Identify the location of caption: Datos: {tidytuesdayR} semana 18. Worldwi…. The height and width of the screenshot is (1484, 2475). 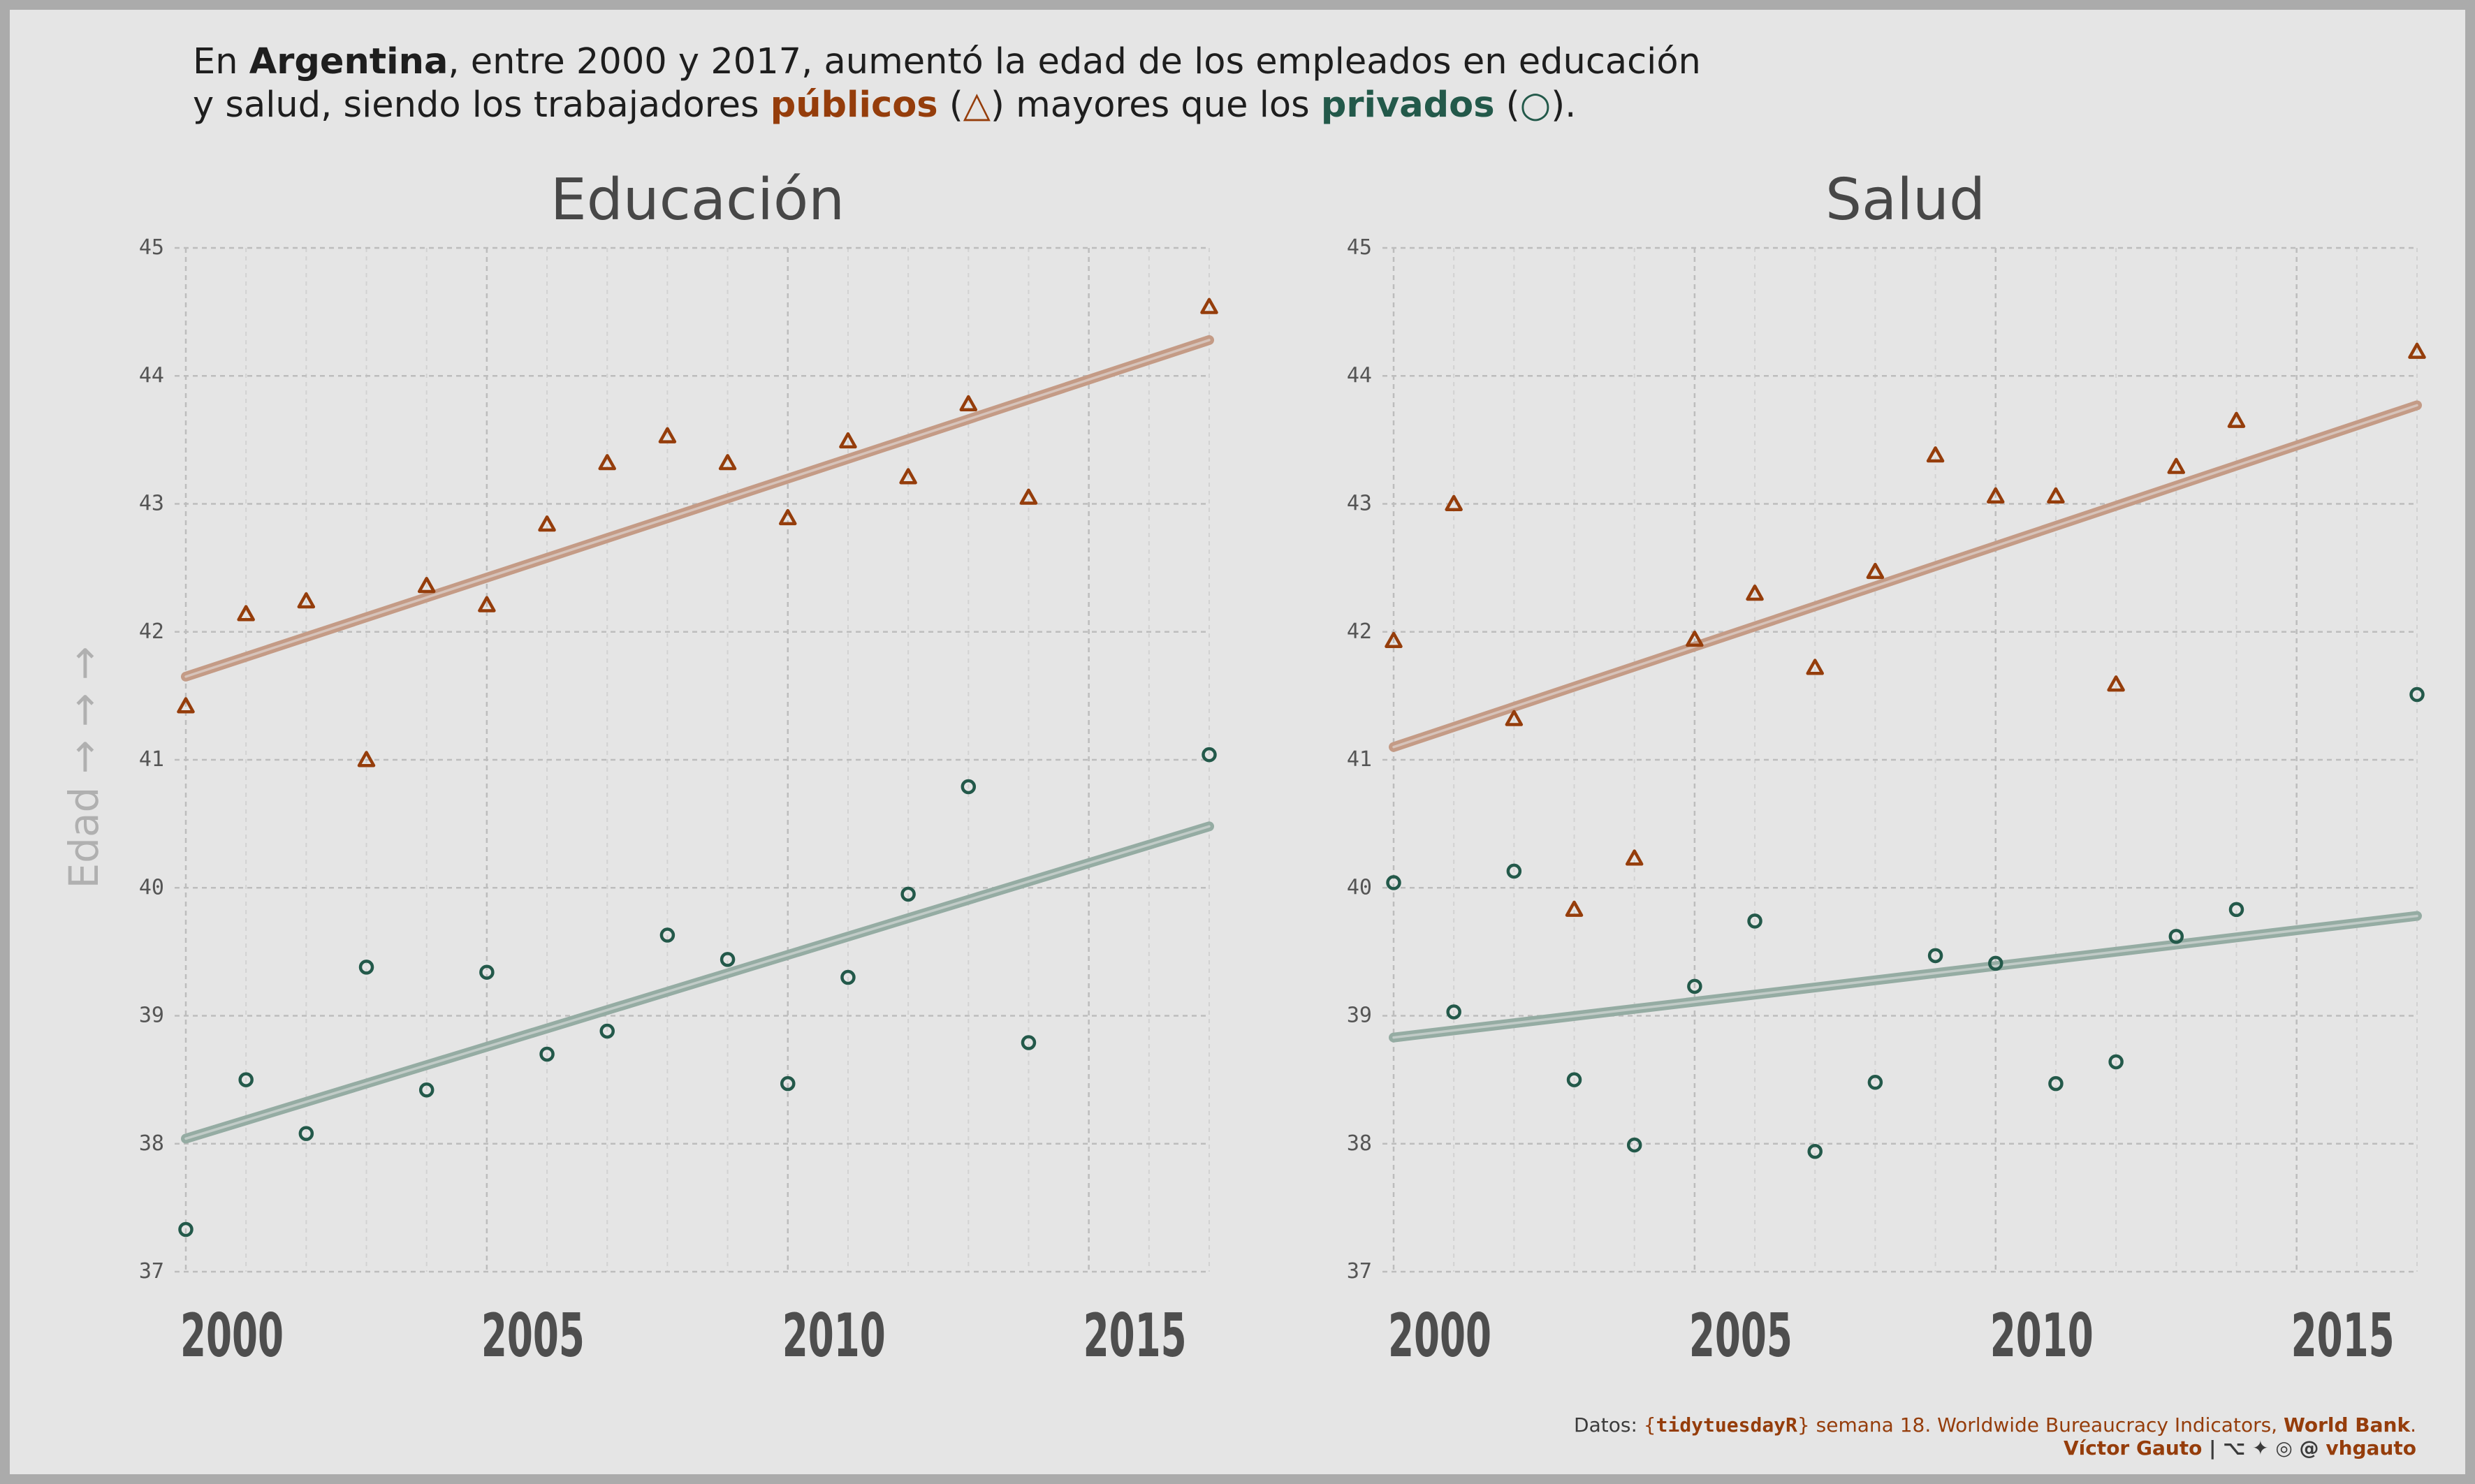
(1995, 1436).